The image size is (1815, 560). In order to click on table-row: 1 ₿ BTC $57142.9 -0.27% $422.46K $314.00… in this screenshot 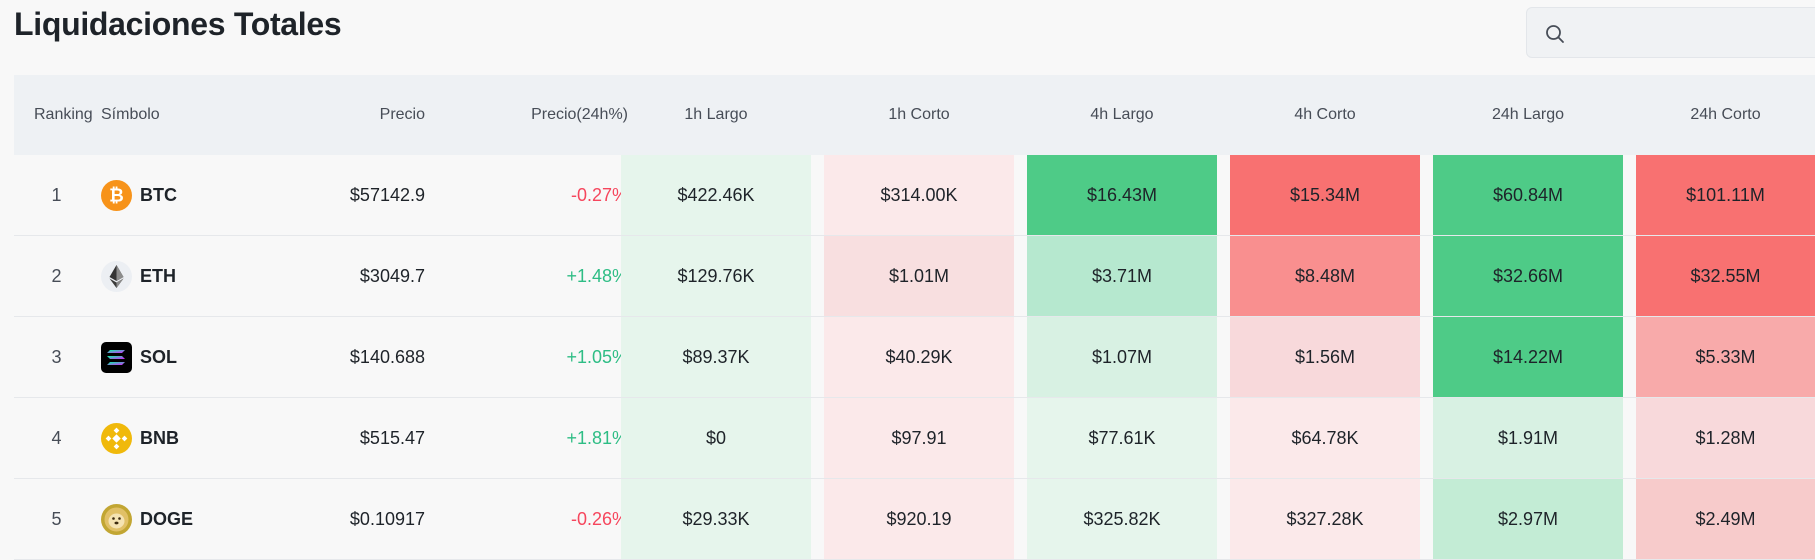, I will do `click(914, 195)`.